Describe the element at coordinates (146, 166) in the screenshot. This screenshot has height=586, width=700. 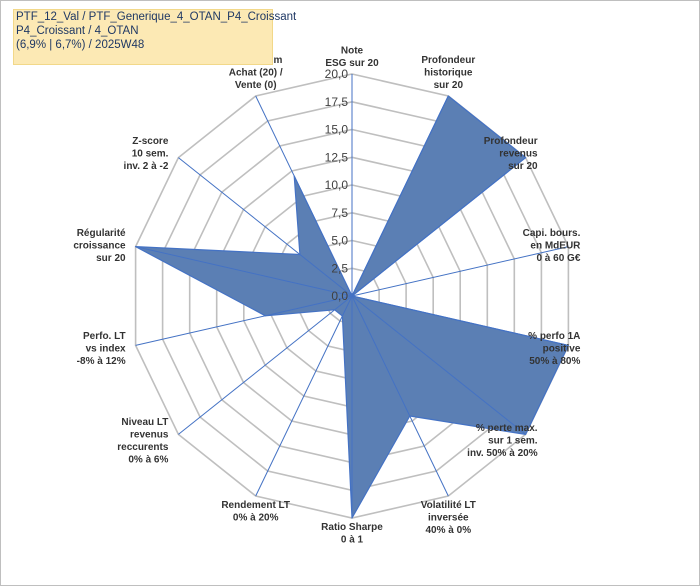
I see `axis-label-line: inv. 2 à -2` at that location.